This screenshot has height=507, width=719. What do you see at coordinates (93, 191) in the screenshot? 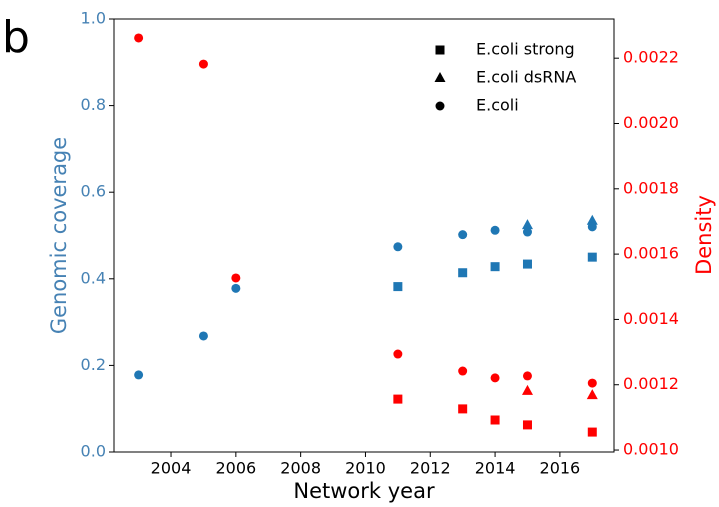
I see `y-tick-label: 0.6` at bounding box center [93, 191].